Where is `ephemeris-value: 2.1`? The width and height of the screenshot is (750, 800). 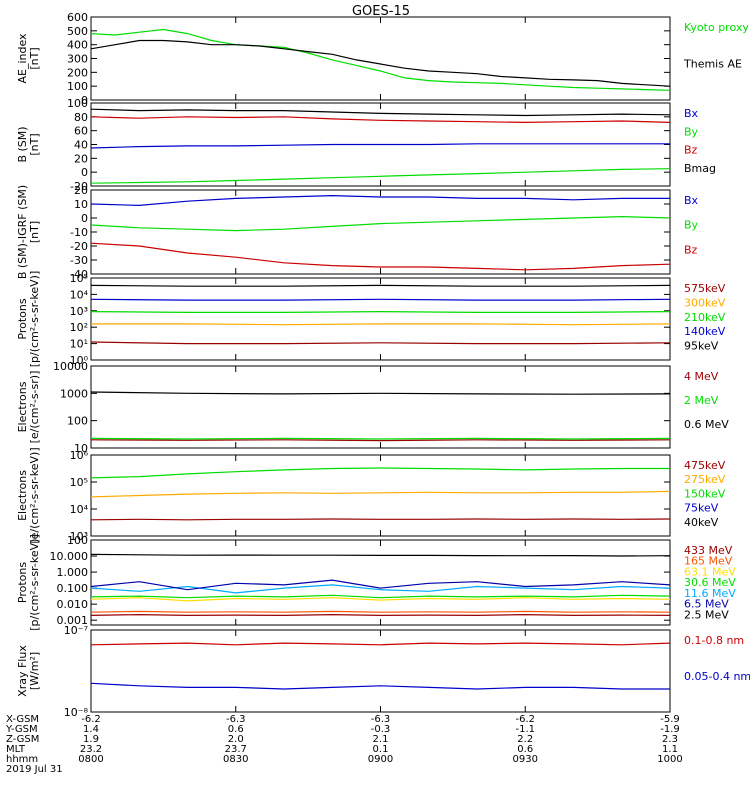
ephemeris-value: 2.1 is located at coordinates (381, 739).